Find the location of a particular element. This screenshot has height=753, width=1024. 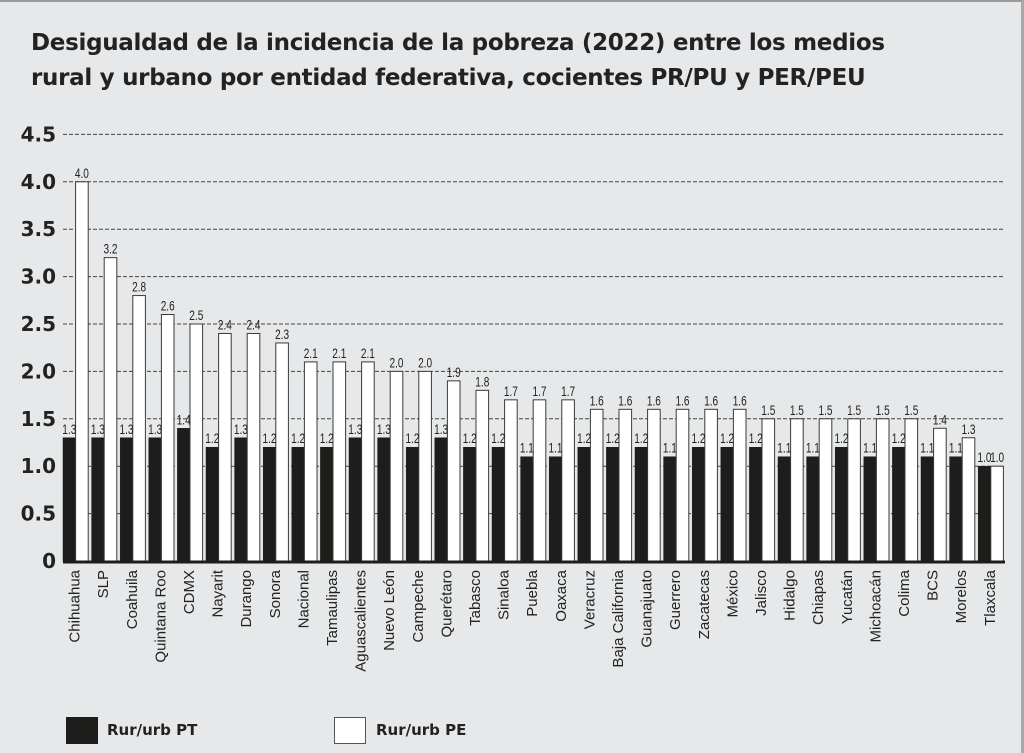

x-tick-label: Oaxaca is located at coordinates (561, 595).